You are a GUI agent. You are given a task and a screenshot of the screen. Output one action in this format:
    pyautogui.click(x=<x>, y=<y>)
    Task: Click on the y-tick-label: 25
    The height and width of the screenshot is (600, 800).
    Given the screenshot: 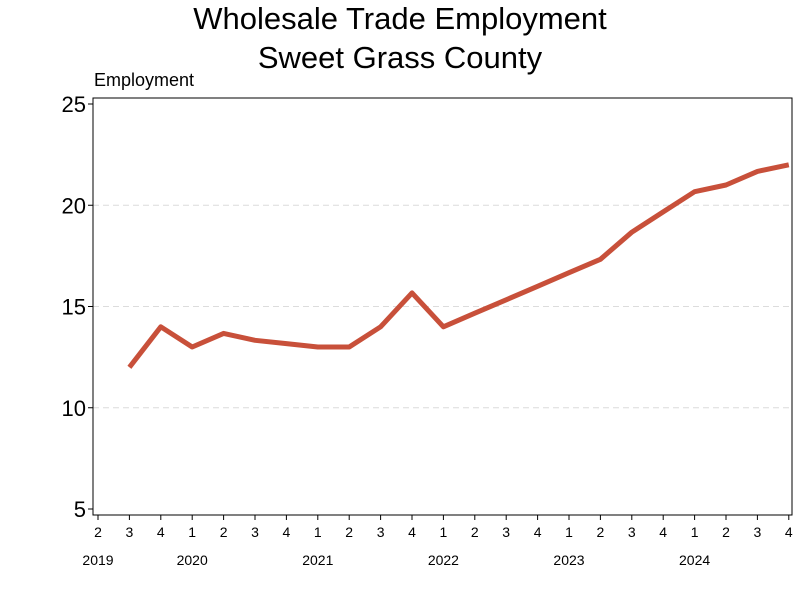 What is the action you would take?
    pyautogui.click(x=74, y=104)
    